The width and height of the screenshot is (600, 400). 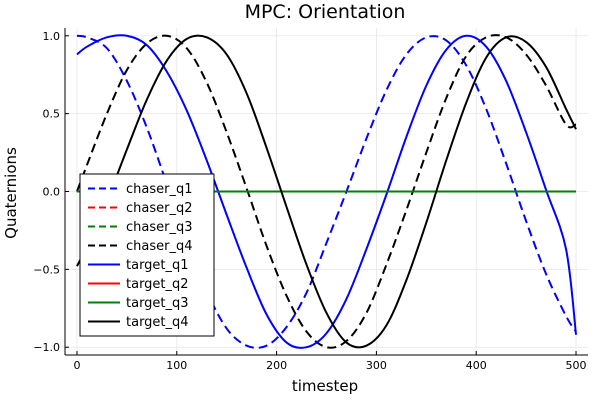 What do you see at coordinates (276, 365) in the screenshot?
I see `x-tick-label: 200` at bounding box center [276, 365].